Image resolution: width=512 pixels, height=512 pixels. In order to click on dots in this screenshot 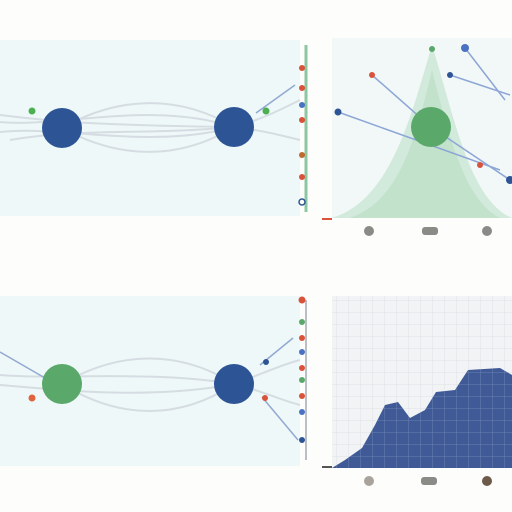, I will do `click(423, 114)`.